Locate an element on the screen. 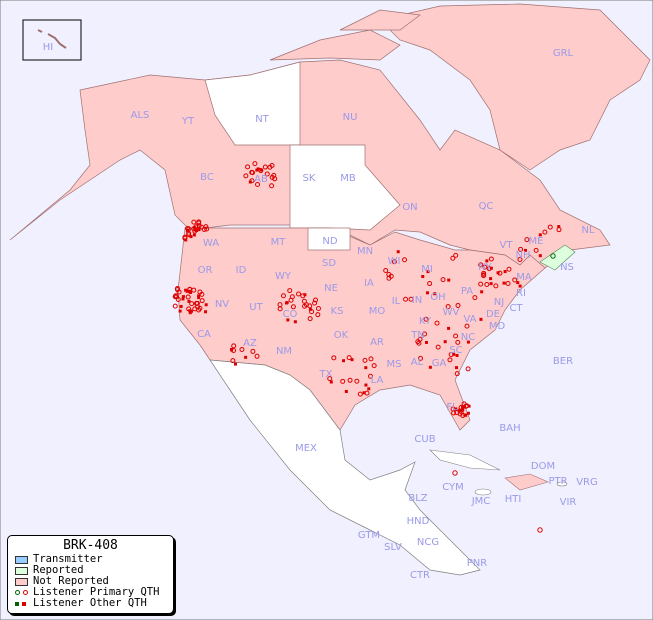 The image size is (653, 620). region-label-ns: NS is located at coordinates (567, 267).